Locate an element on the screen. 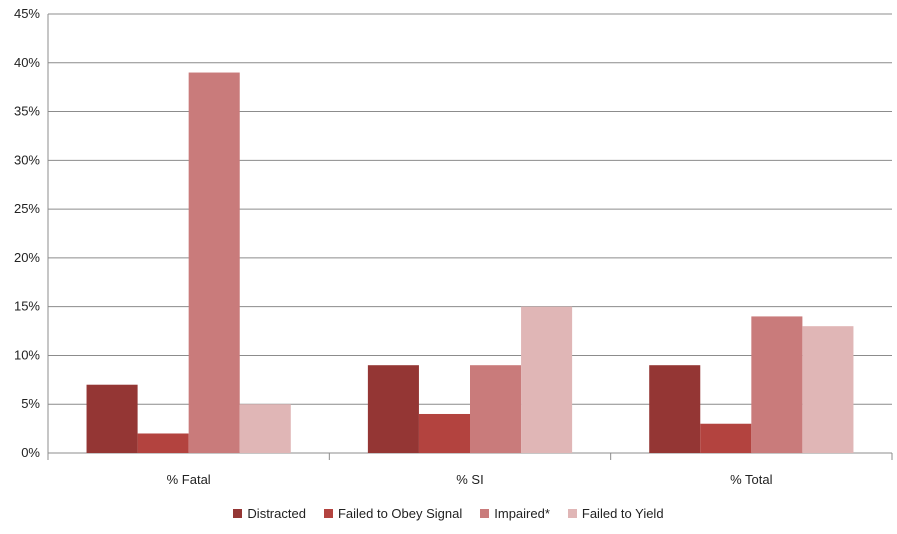  y-tick-label: 35% is located at coordinates (27, 111).